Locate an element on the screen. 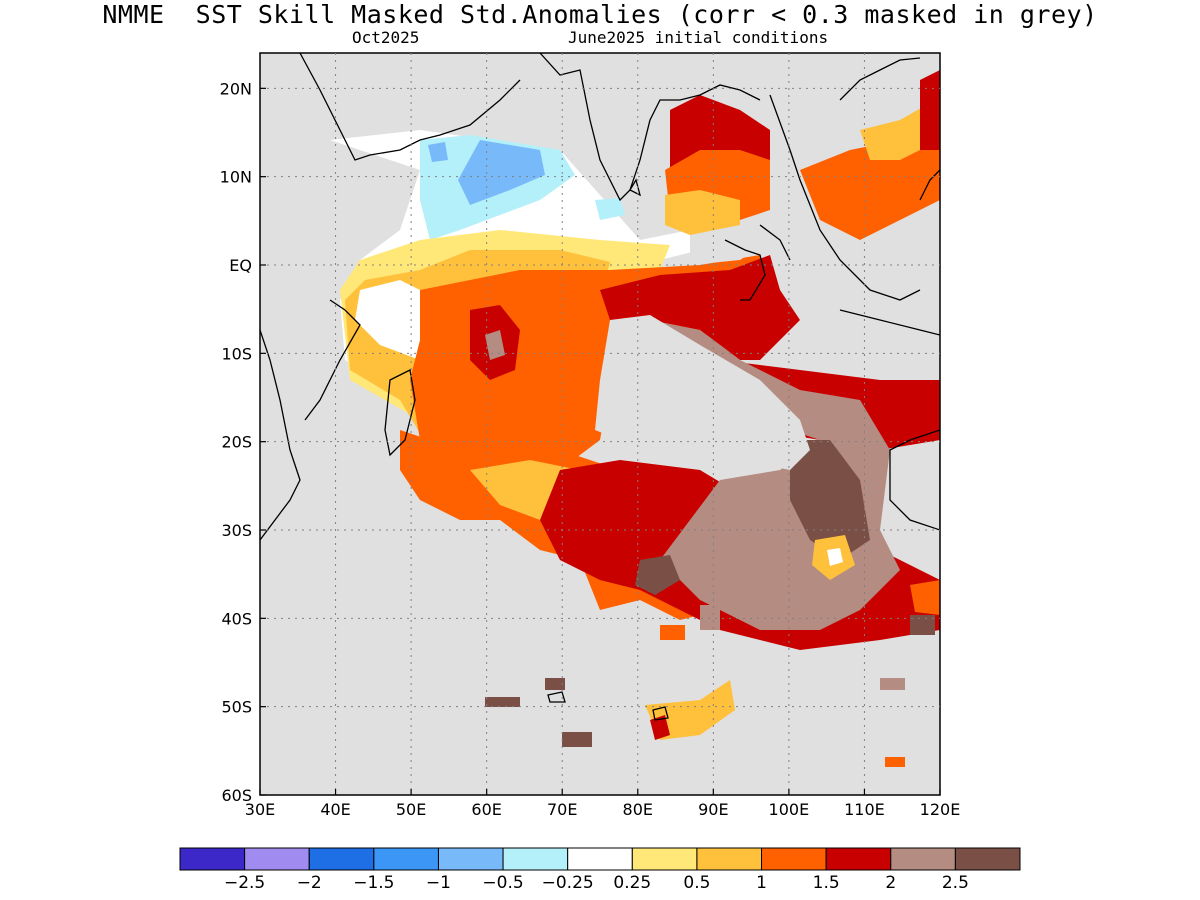 The height and width of the screenshot is (900, 1200). patch-50s-b is located at coordinates (555, 684).